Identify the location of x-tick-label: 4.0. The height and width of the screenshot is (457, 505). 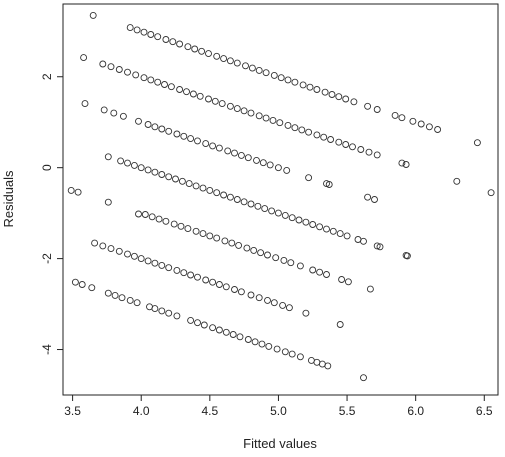
(141, 411).